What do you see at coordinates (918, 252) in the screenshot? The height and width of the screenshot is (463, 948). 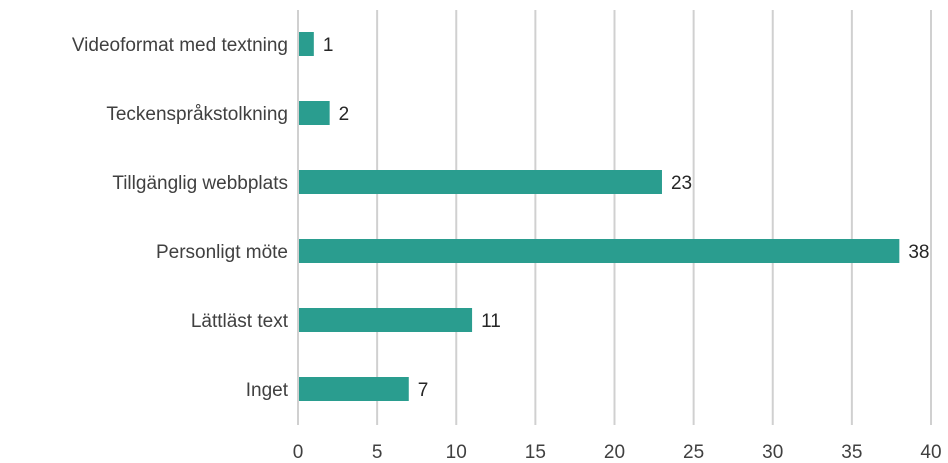 I see `data-label: 38` at bounding box center [918, 252].